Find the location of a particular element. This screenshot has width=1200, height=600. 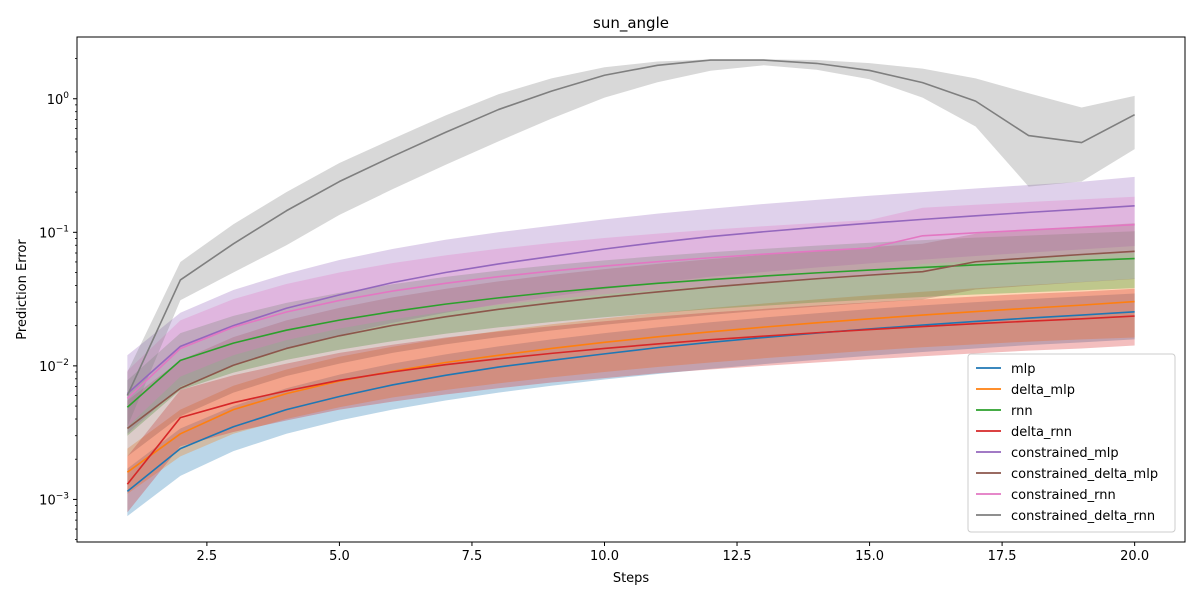

legend-label: constrained_delta_mlp is located at coordinates (1084, 474).